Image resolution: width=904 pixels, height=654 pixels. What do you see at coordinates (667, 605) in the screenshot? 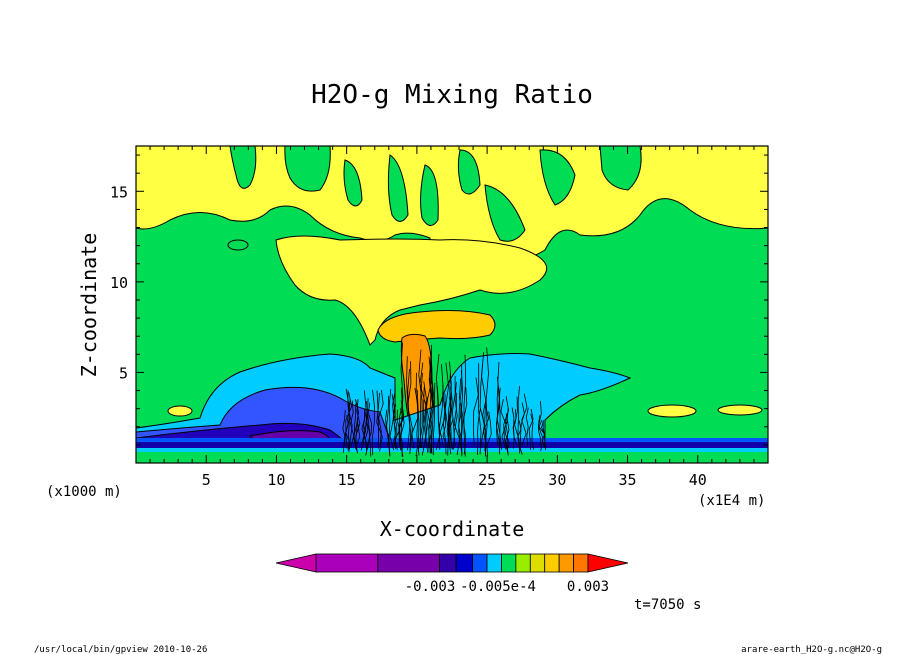
I see `time-label: t=7050 s` at bounding box center [667, 605].